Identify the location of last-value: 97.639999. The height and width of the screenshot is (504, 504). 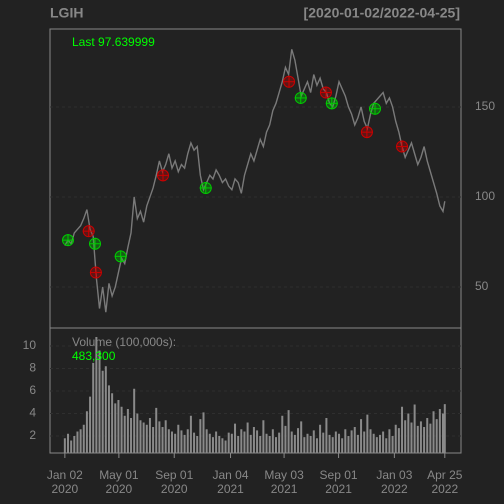
(126, 42).